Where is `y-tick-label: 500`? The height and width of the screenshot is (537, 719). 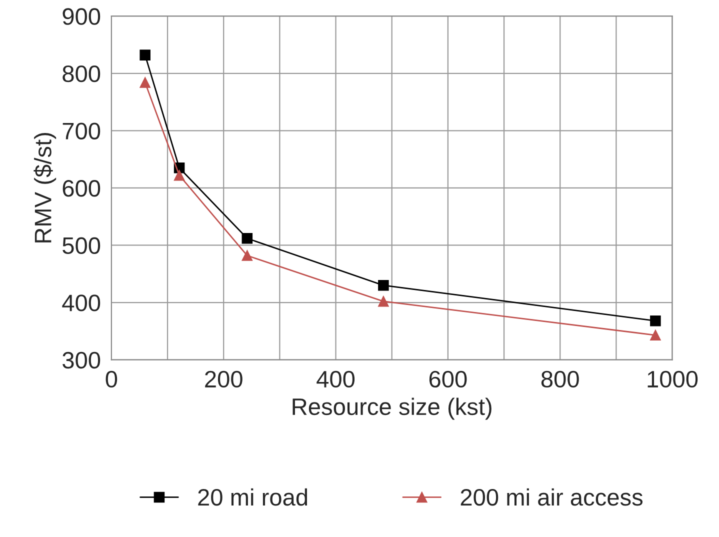
y-tick-label: 500 is located at coordinates (81, 245).